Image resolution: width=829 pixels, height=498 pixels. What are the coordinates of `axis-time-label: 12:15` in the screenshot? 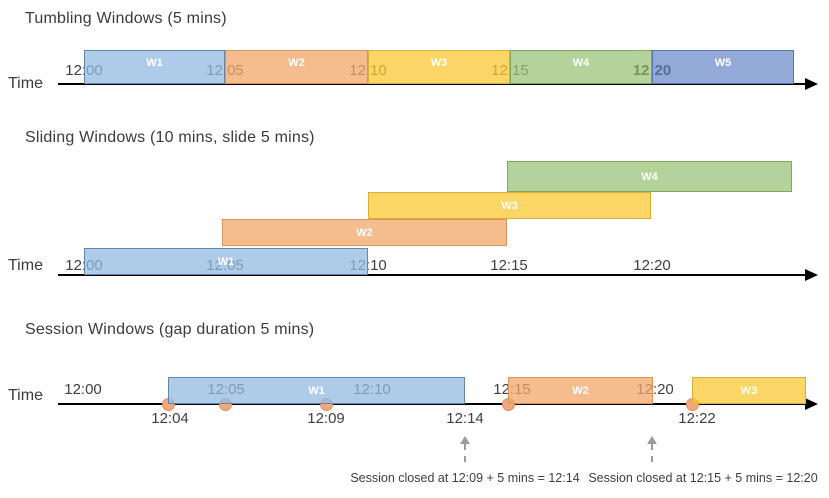 It's located at (509, 265).